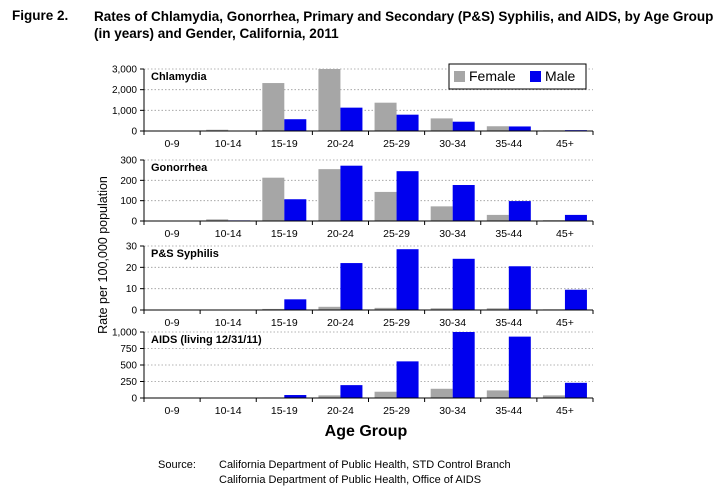 Image resolution: width=725 pixels, height=494 pixels. I want to click on y-tick-label: 500, so click(128, 366).